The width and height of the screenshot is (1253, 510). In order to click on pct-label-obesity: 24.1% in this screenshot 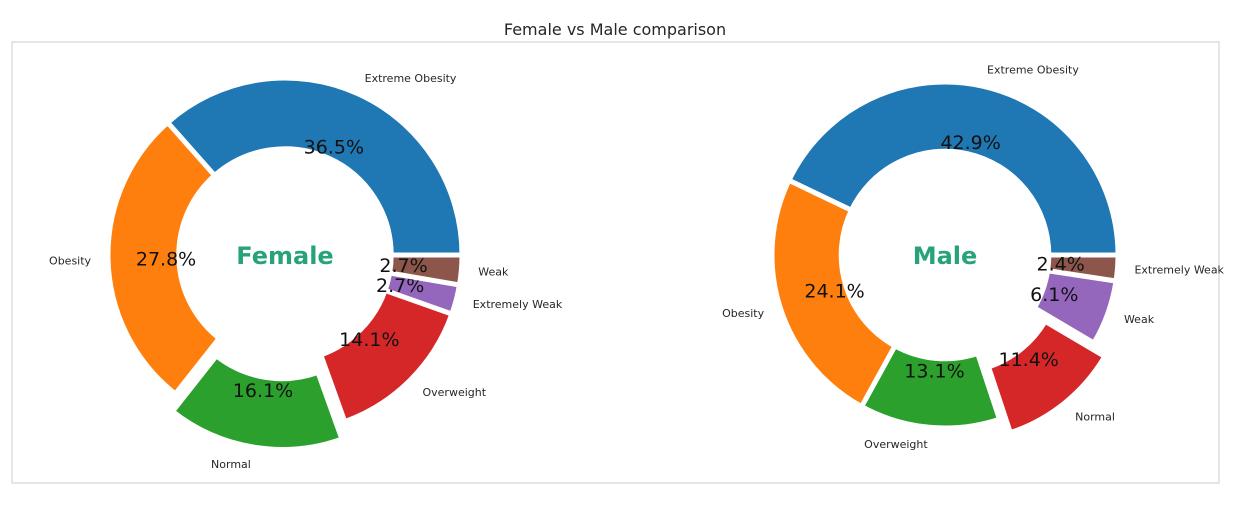, I will do `click(834, 291)`.